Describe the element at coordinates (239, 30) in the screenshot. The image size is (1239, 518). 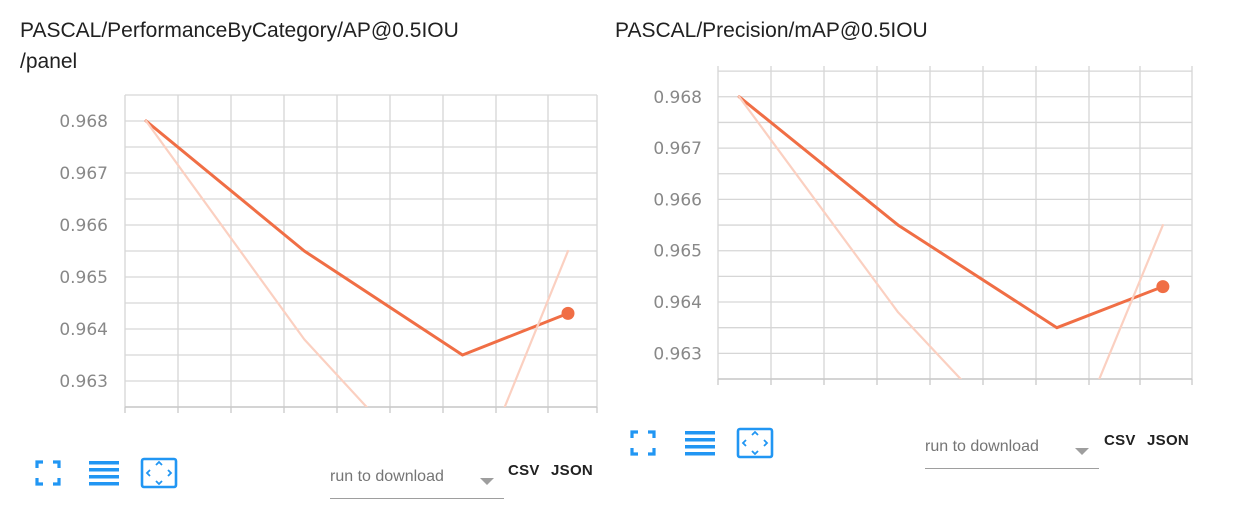
I see `chart-title: PASCAL/PerformanceByCategory/AP@0.5IOU` at that location.